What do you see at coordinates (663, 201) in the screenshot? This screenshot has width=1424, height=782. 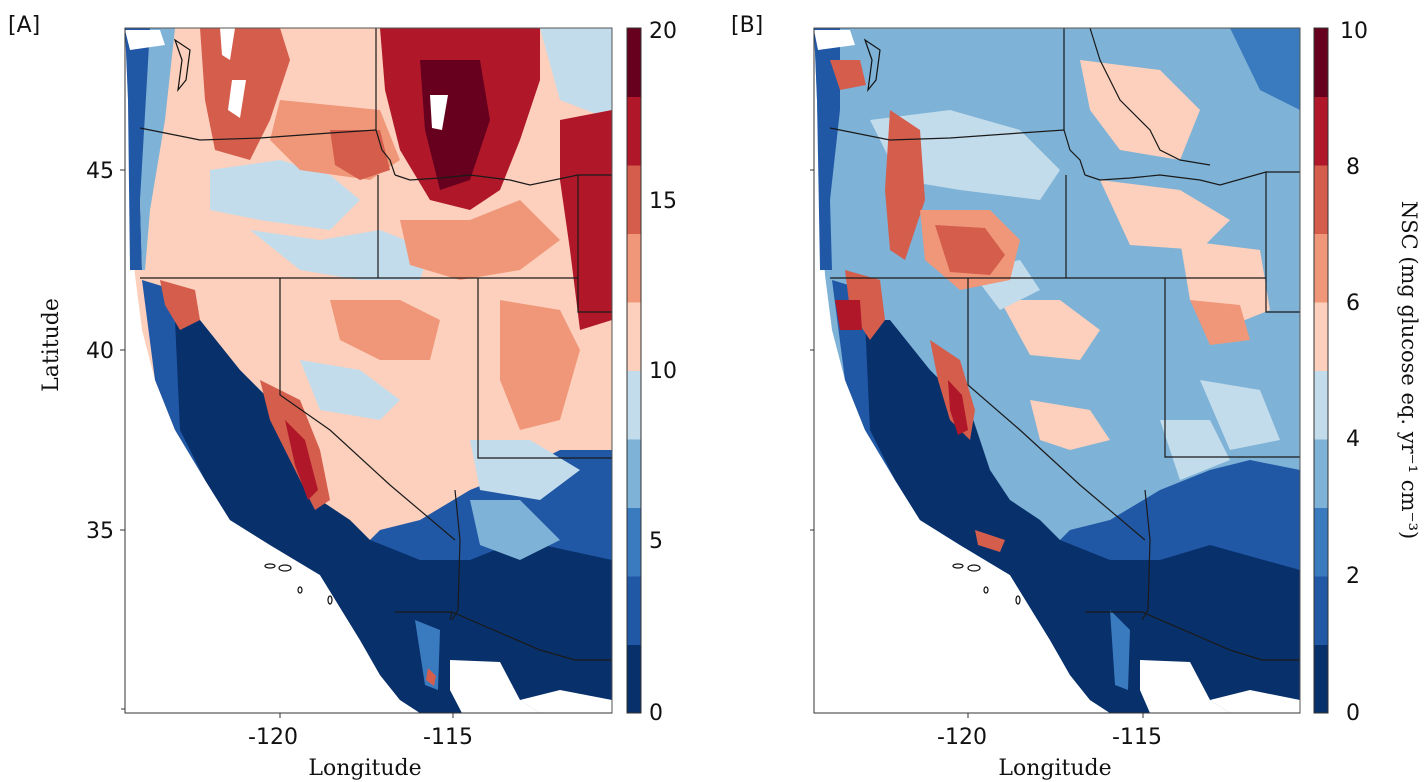 I see `colorbar-tick-label: 15` at bounding box center [663, 201].